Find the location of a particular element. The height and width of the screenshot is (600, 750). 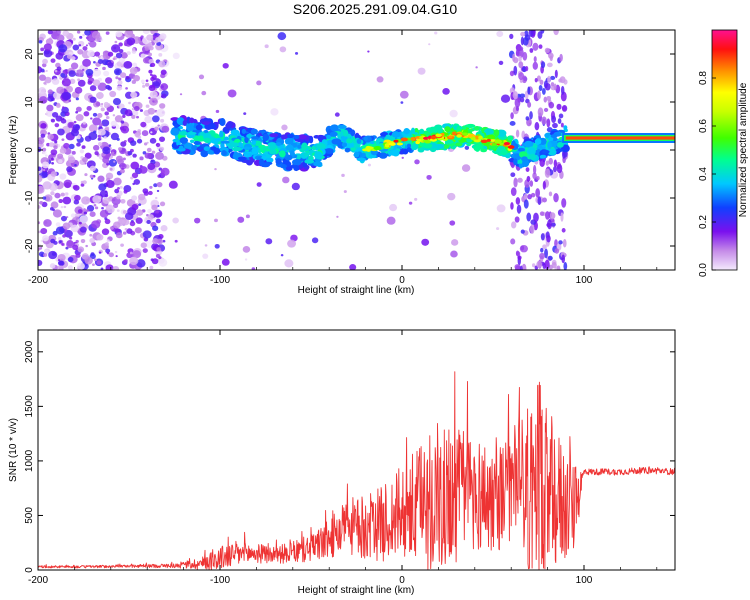

chart-title: S206.2025.291.09.04.G10 is located at coordinates (375, 9).